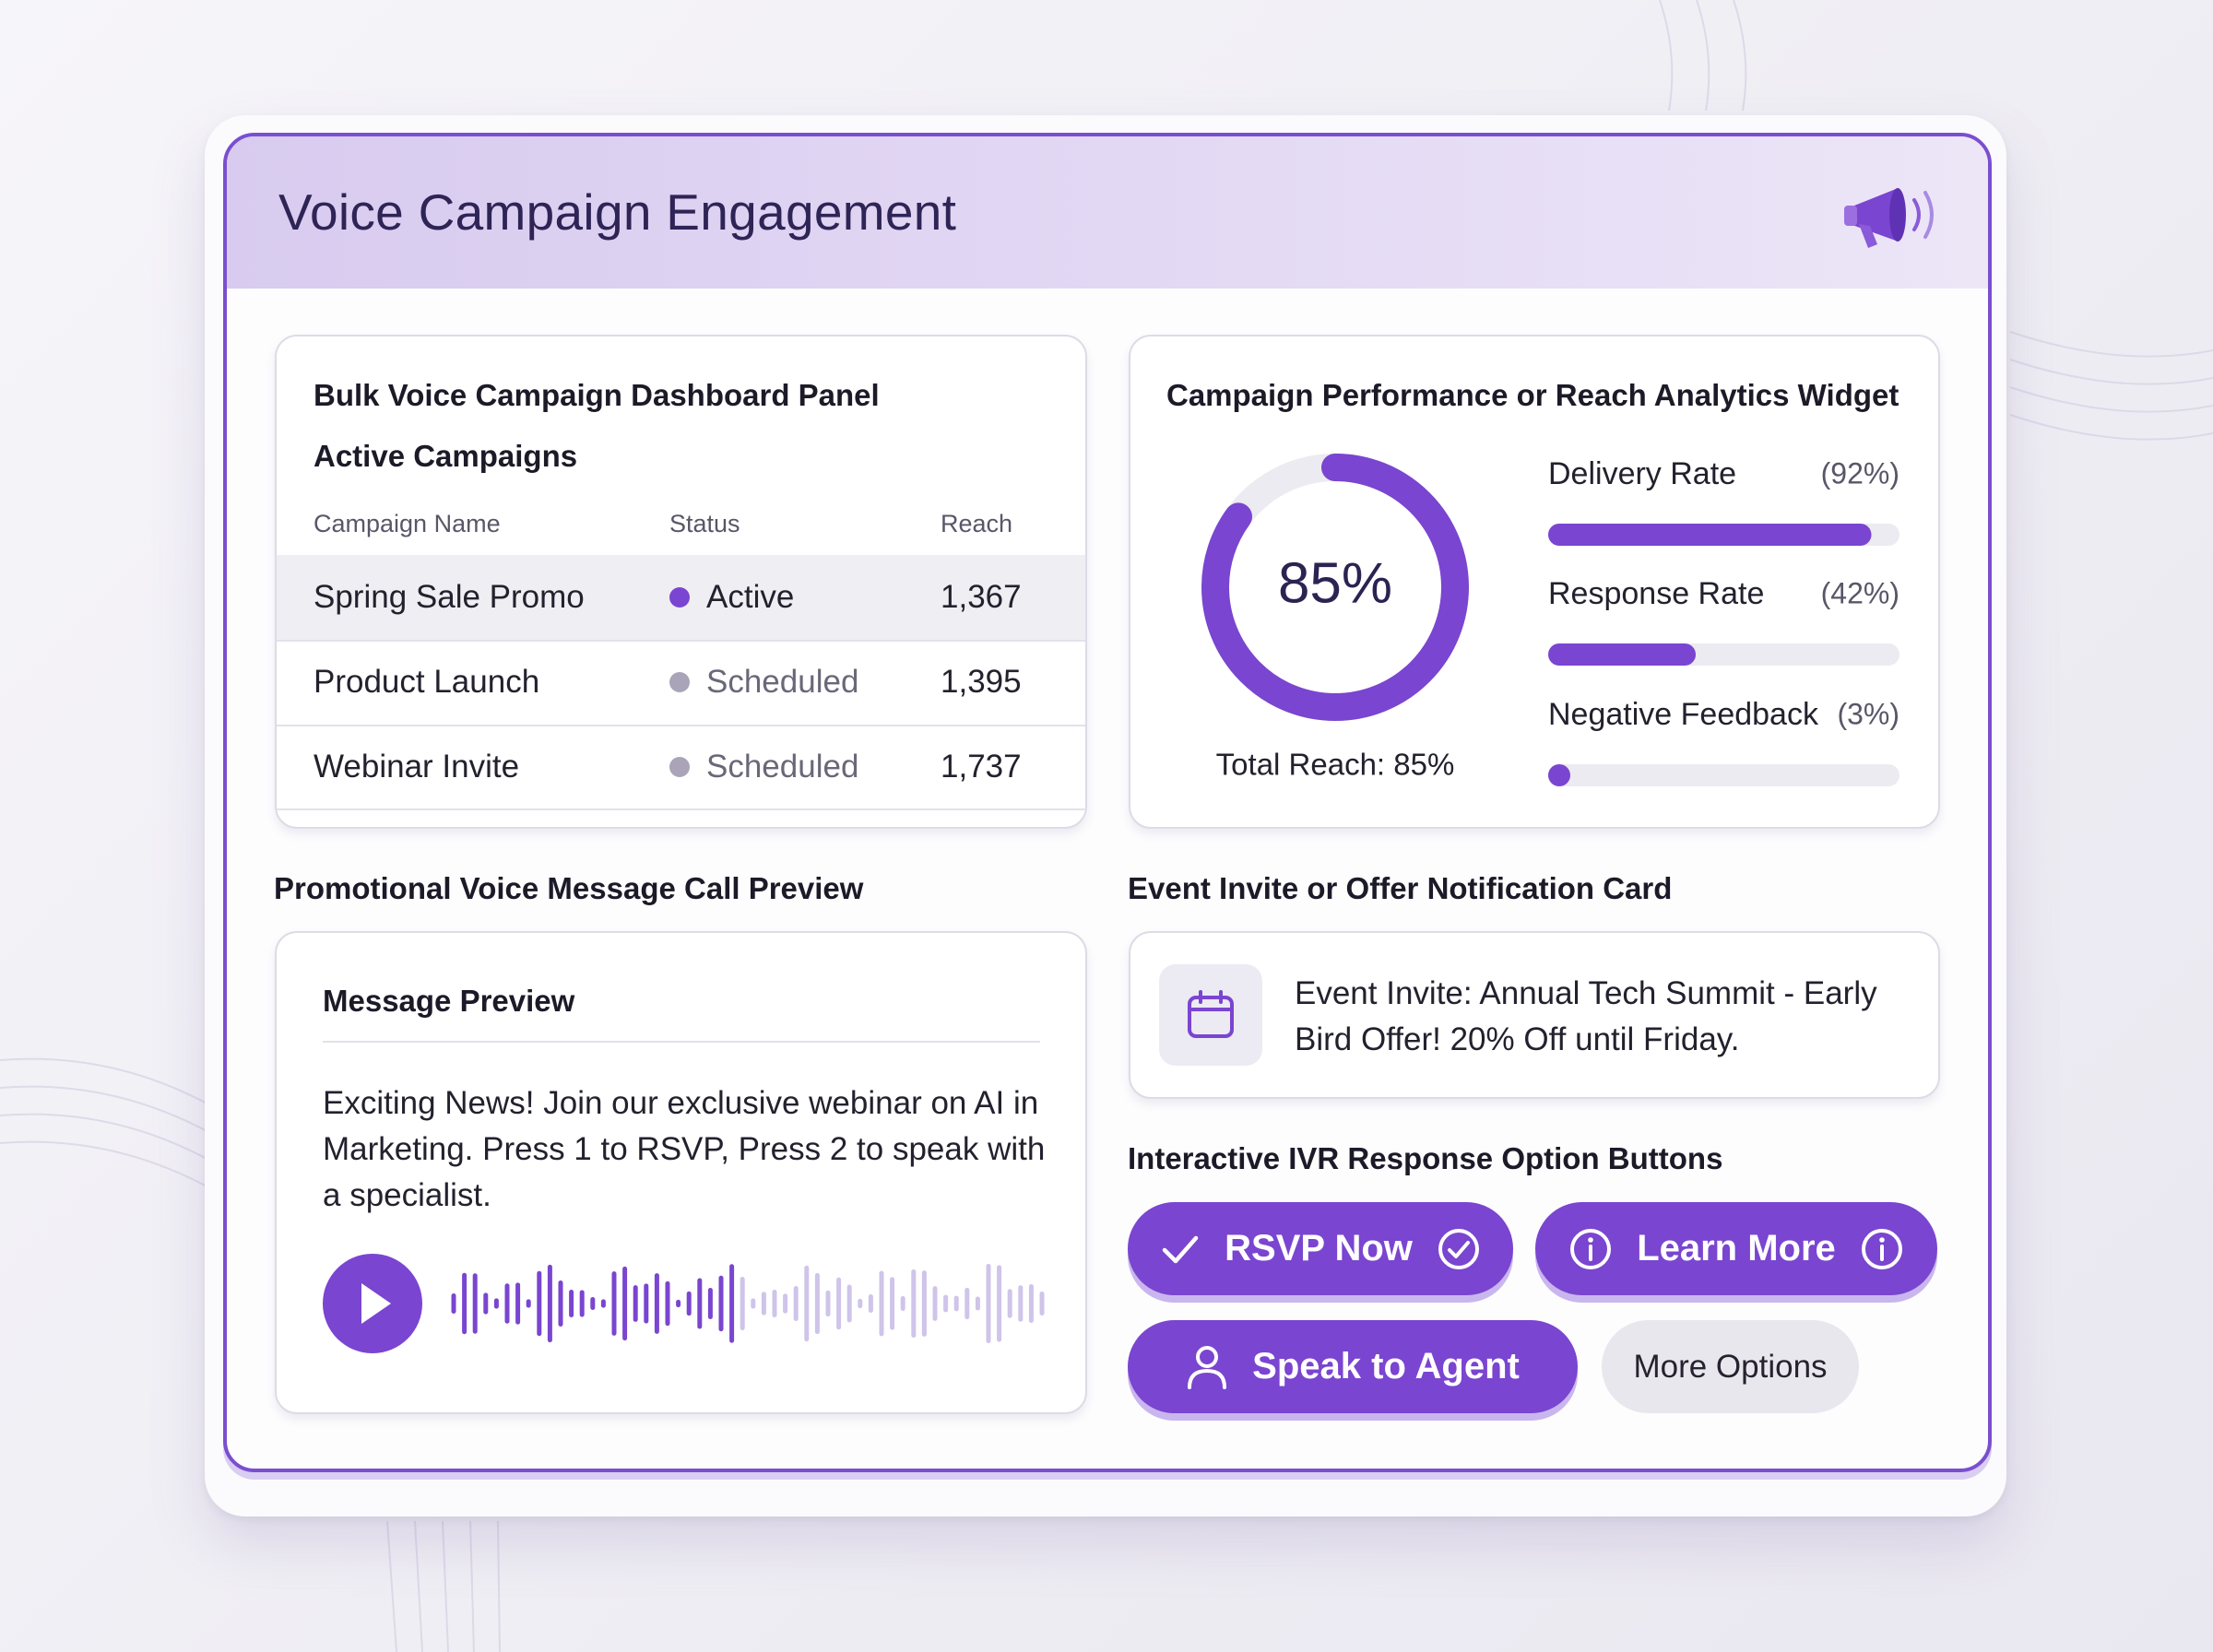  Describe the element at coordinates (1889, 218) in the screenshot. I see `megaphone-icon` at that location.